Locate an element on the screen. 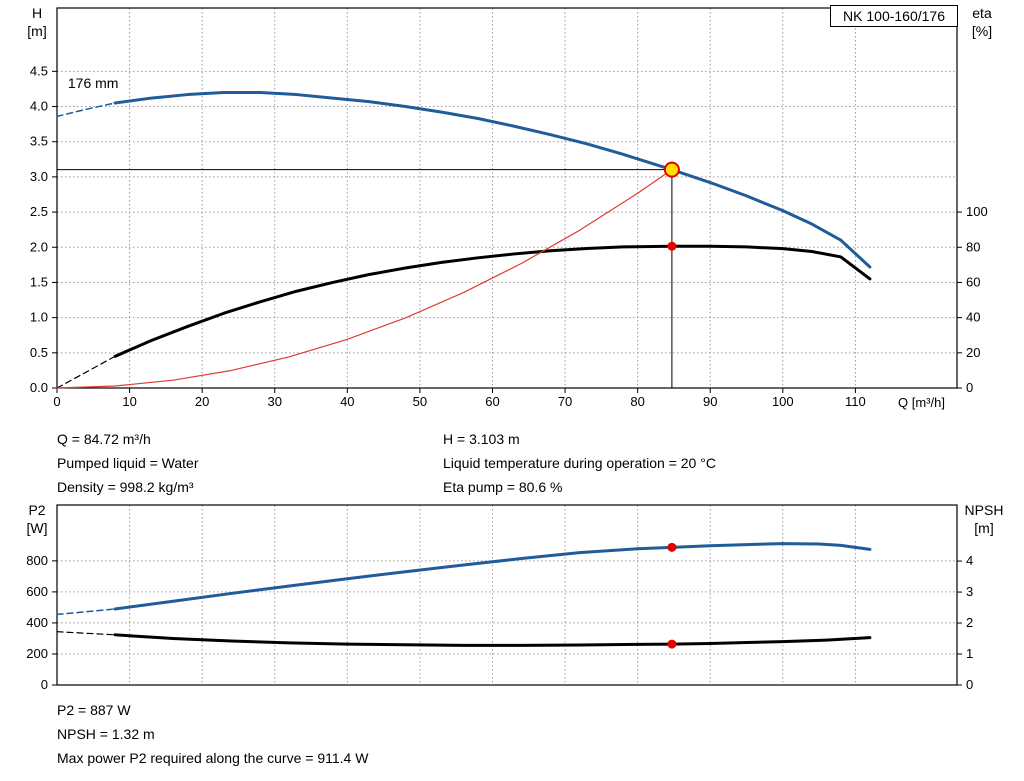 The image size is (1024, 781). eta-point is located at coordinates (672, 246).